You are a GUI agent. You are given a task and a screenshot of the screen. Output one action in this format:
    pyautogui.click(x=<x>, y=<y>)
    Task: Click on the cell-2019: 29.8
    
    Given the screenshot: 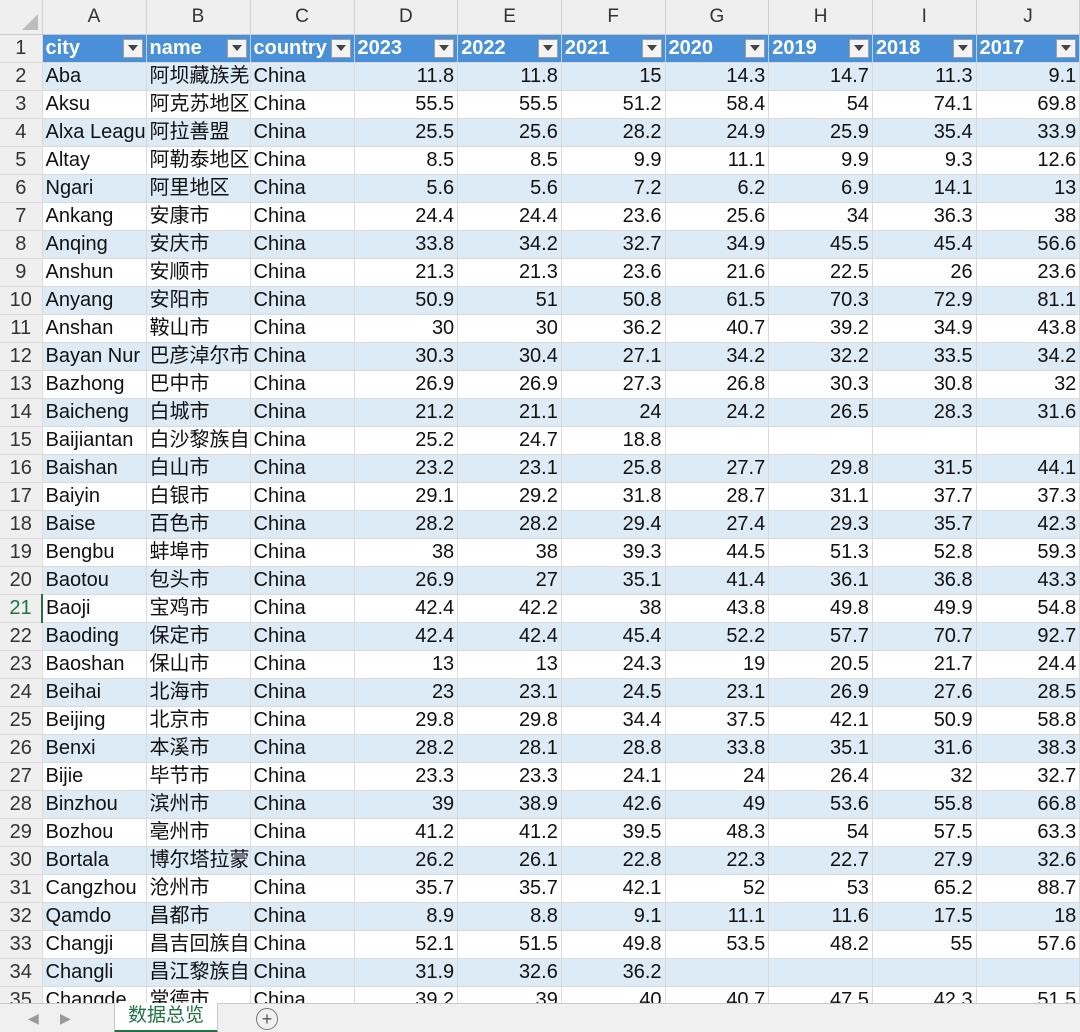 What is the action you would take?
    pyautogui.click(x=820, y=468)
    